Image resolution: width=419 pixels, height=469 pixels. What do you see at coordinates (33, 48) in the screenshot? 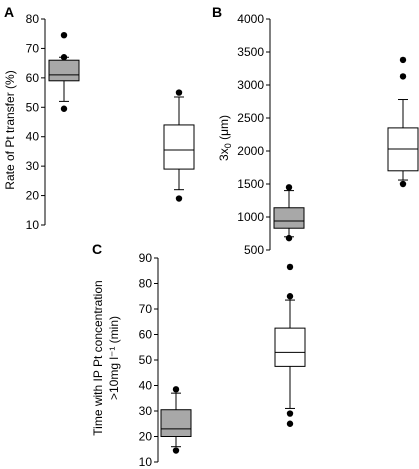
I see `panel-a-y-tick-label: 70` at bounding box center [33, 48].